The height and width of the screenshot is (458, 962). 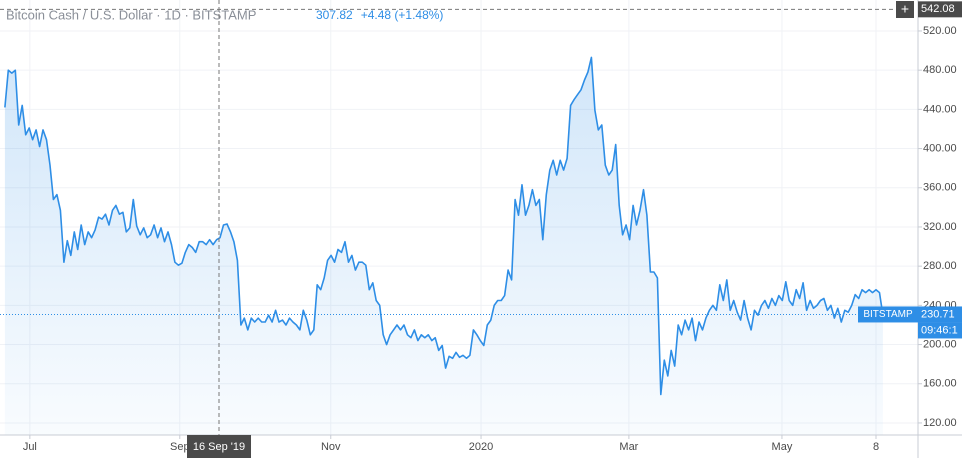 I want to click on exchange-label: BITSTAMP, so click(x=888, y=314).